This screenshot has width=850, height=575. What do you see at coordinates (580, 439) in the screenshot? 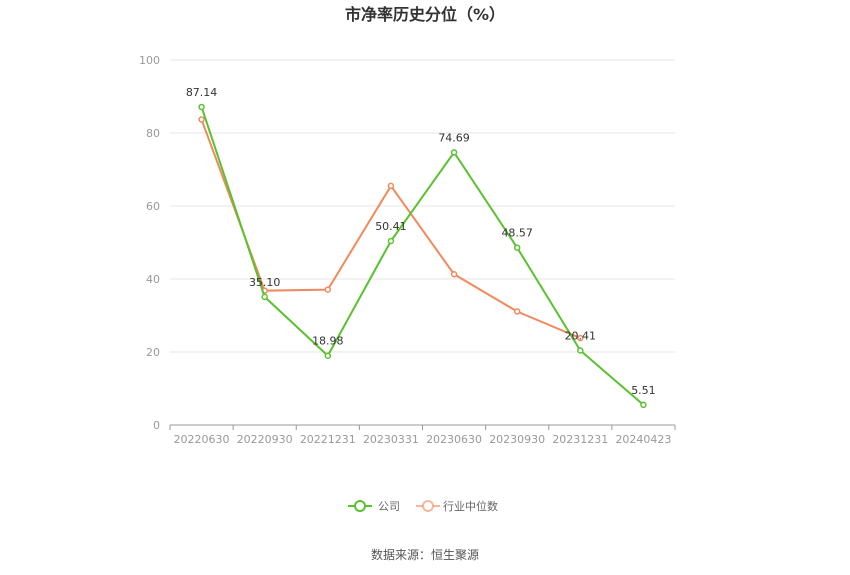
I see `x-tick-label: 20231231` at bounding box center [580, 439].